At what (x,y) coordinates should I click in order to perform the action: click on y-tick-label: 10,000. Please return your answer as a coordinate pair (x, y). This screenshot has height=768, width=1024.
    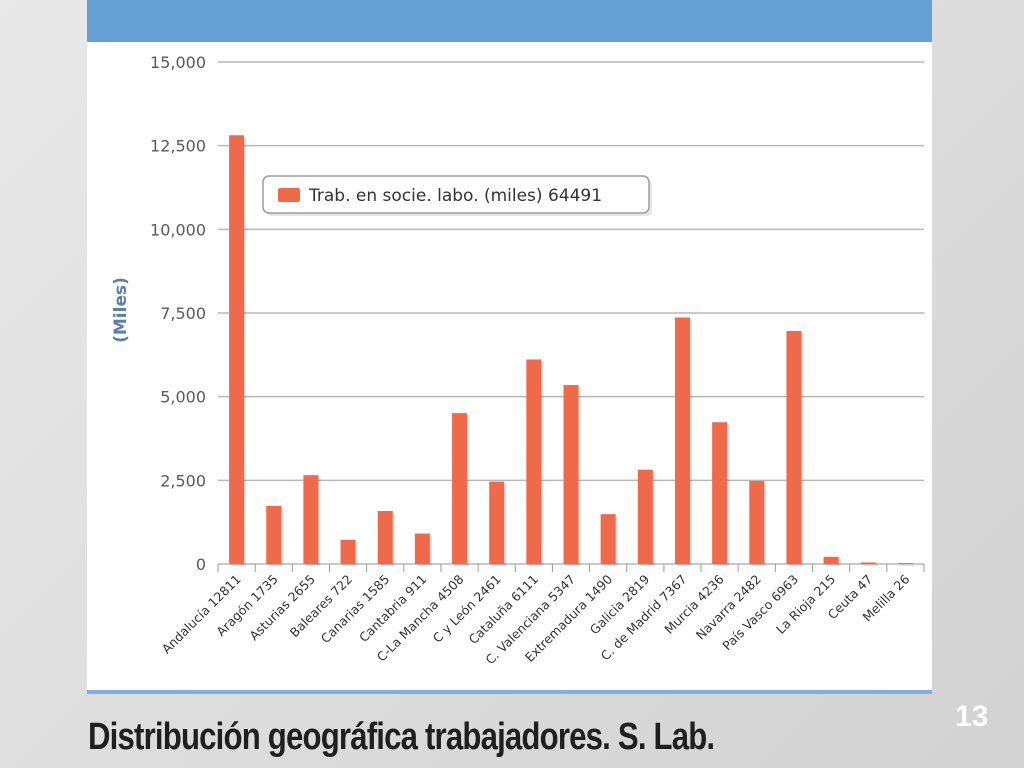
    Looking at the image, I should click on (178, 229).